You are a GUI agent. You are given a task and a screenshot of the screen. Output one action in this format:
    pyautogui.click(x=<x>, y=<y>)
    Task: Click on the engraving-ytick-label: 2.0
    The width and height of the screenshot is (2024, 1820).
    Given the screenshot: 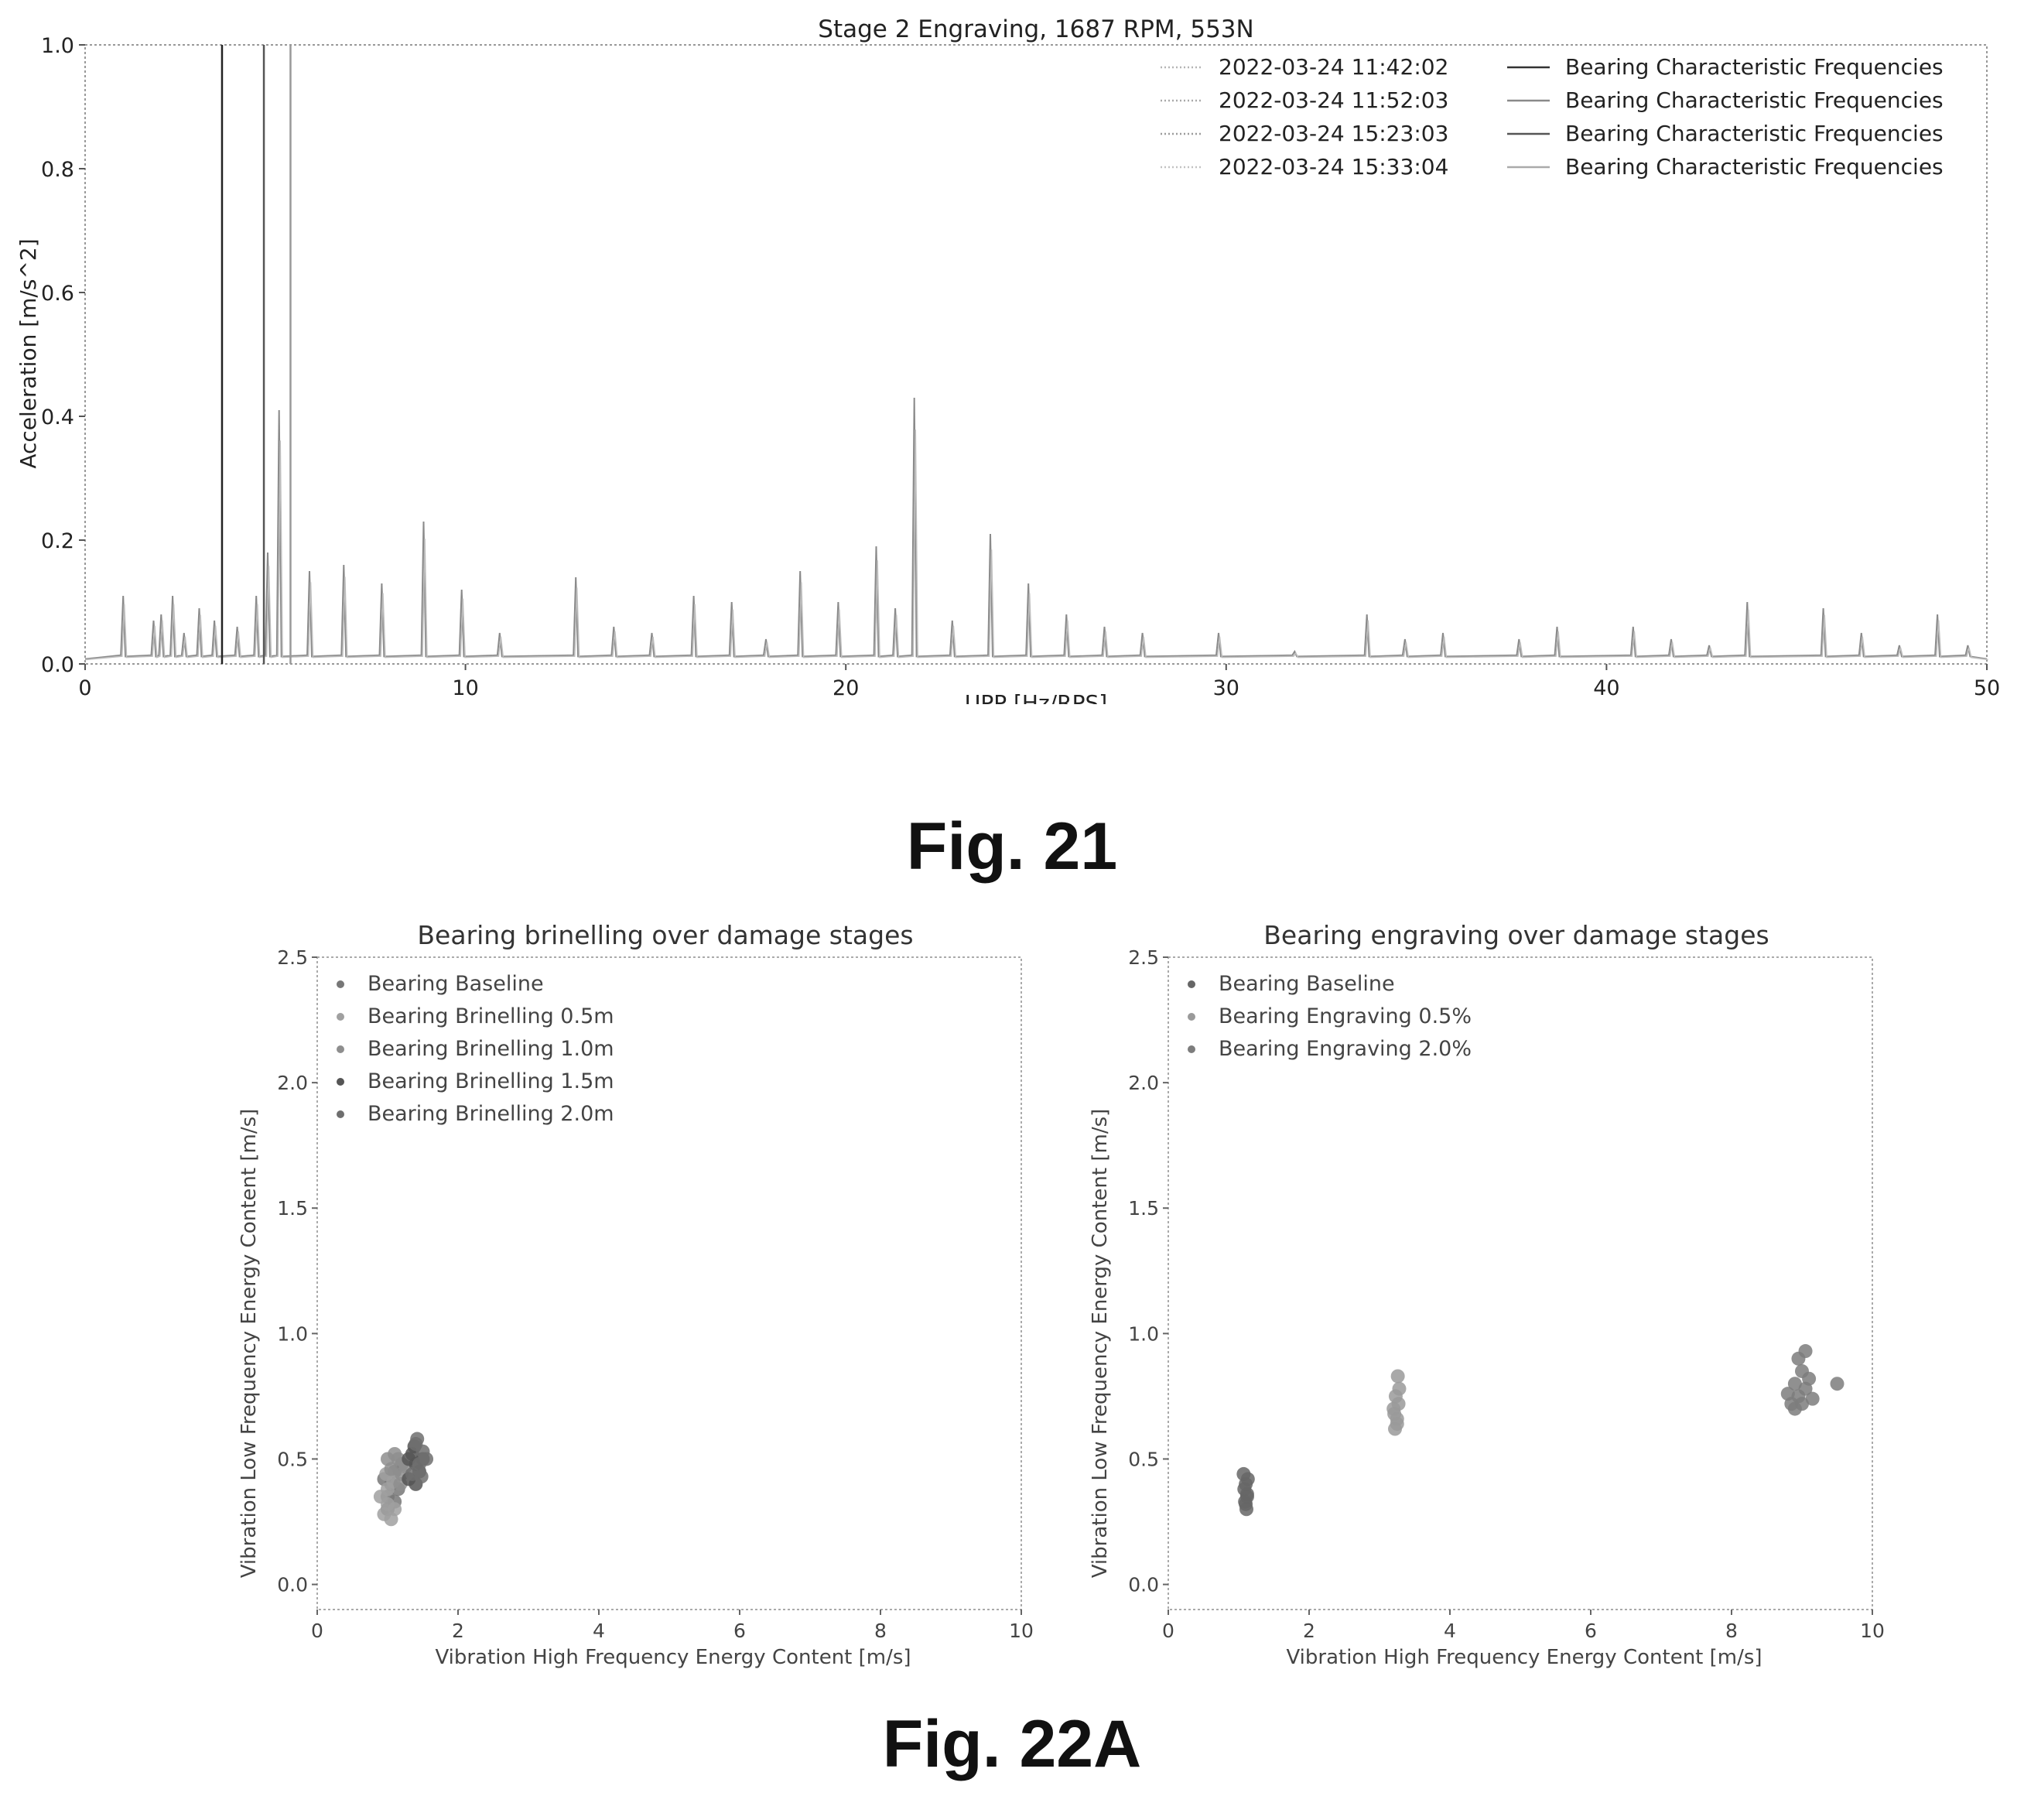 What is the action you would take?
    pyautogui.click(x=1143, y=1083)
    